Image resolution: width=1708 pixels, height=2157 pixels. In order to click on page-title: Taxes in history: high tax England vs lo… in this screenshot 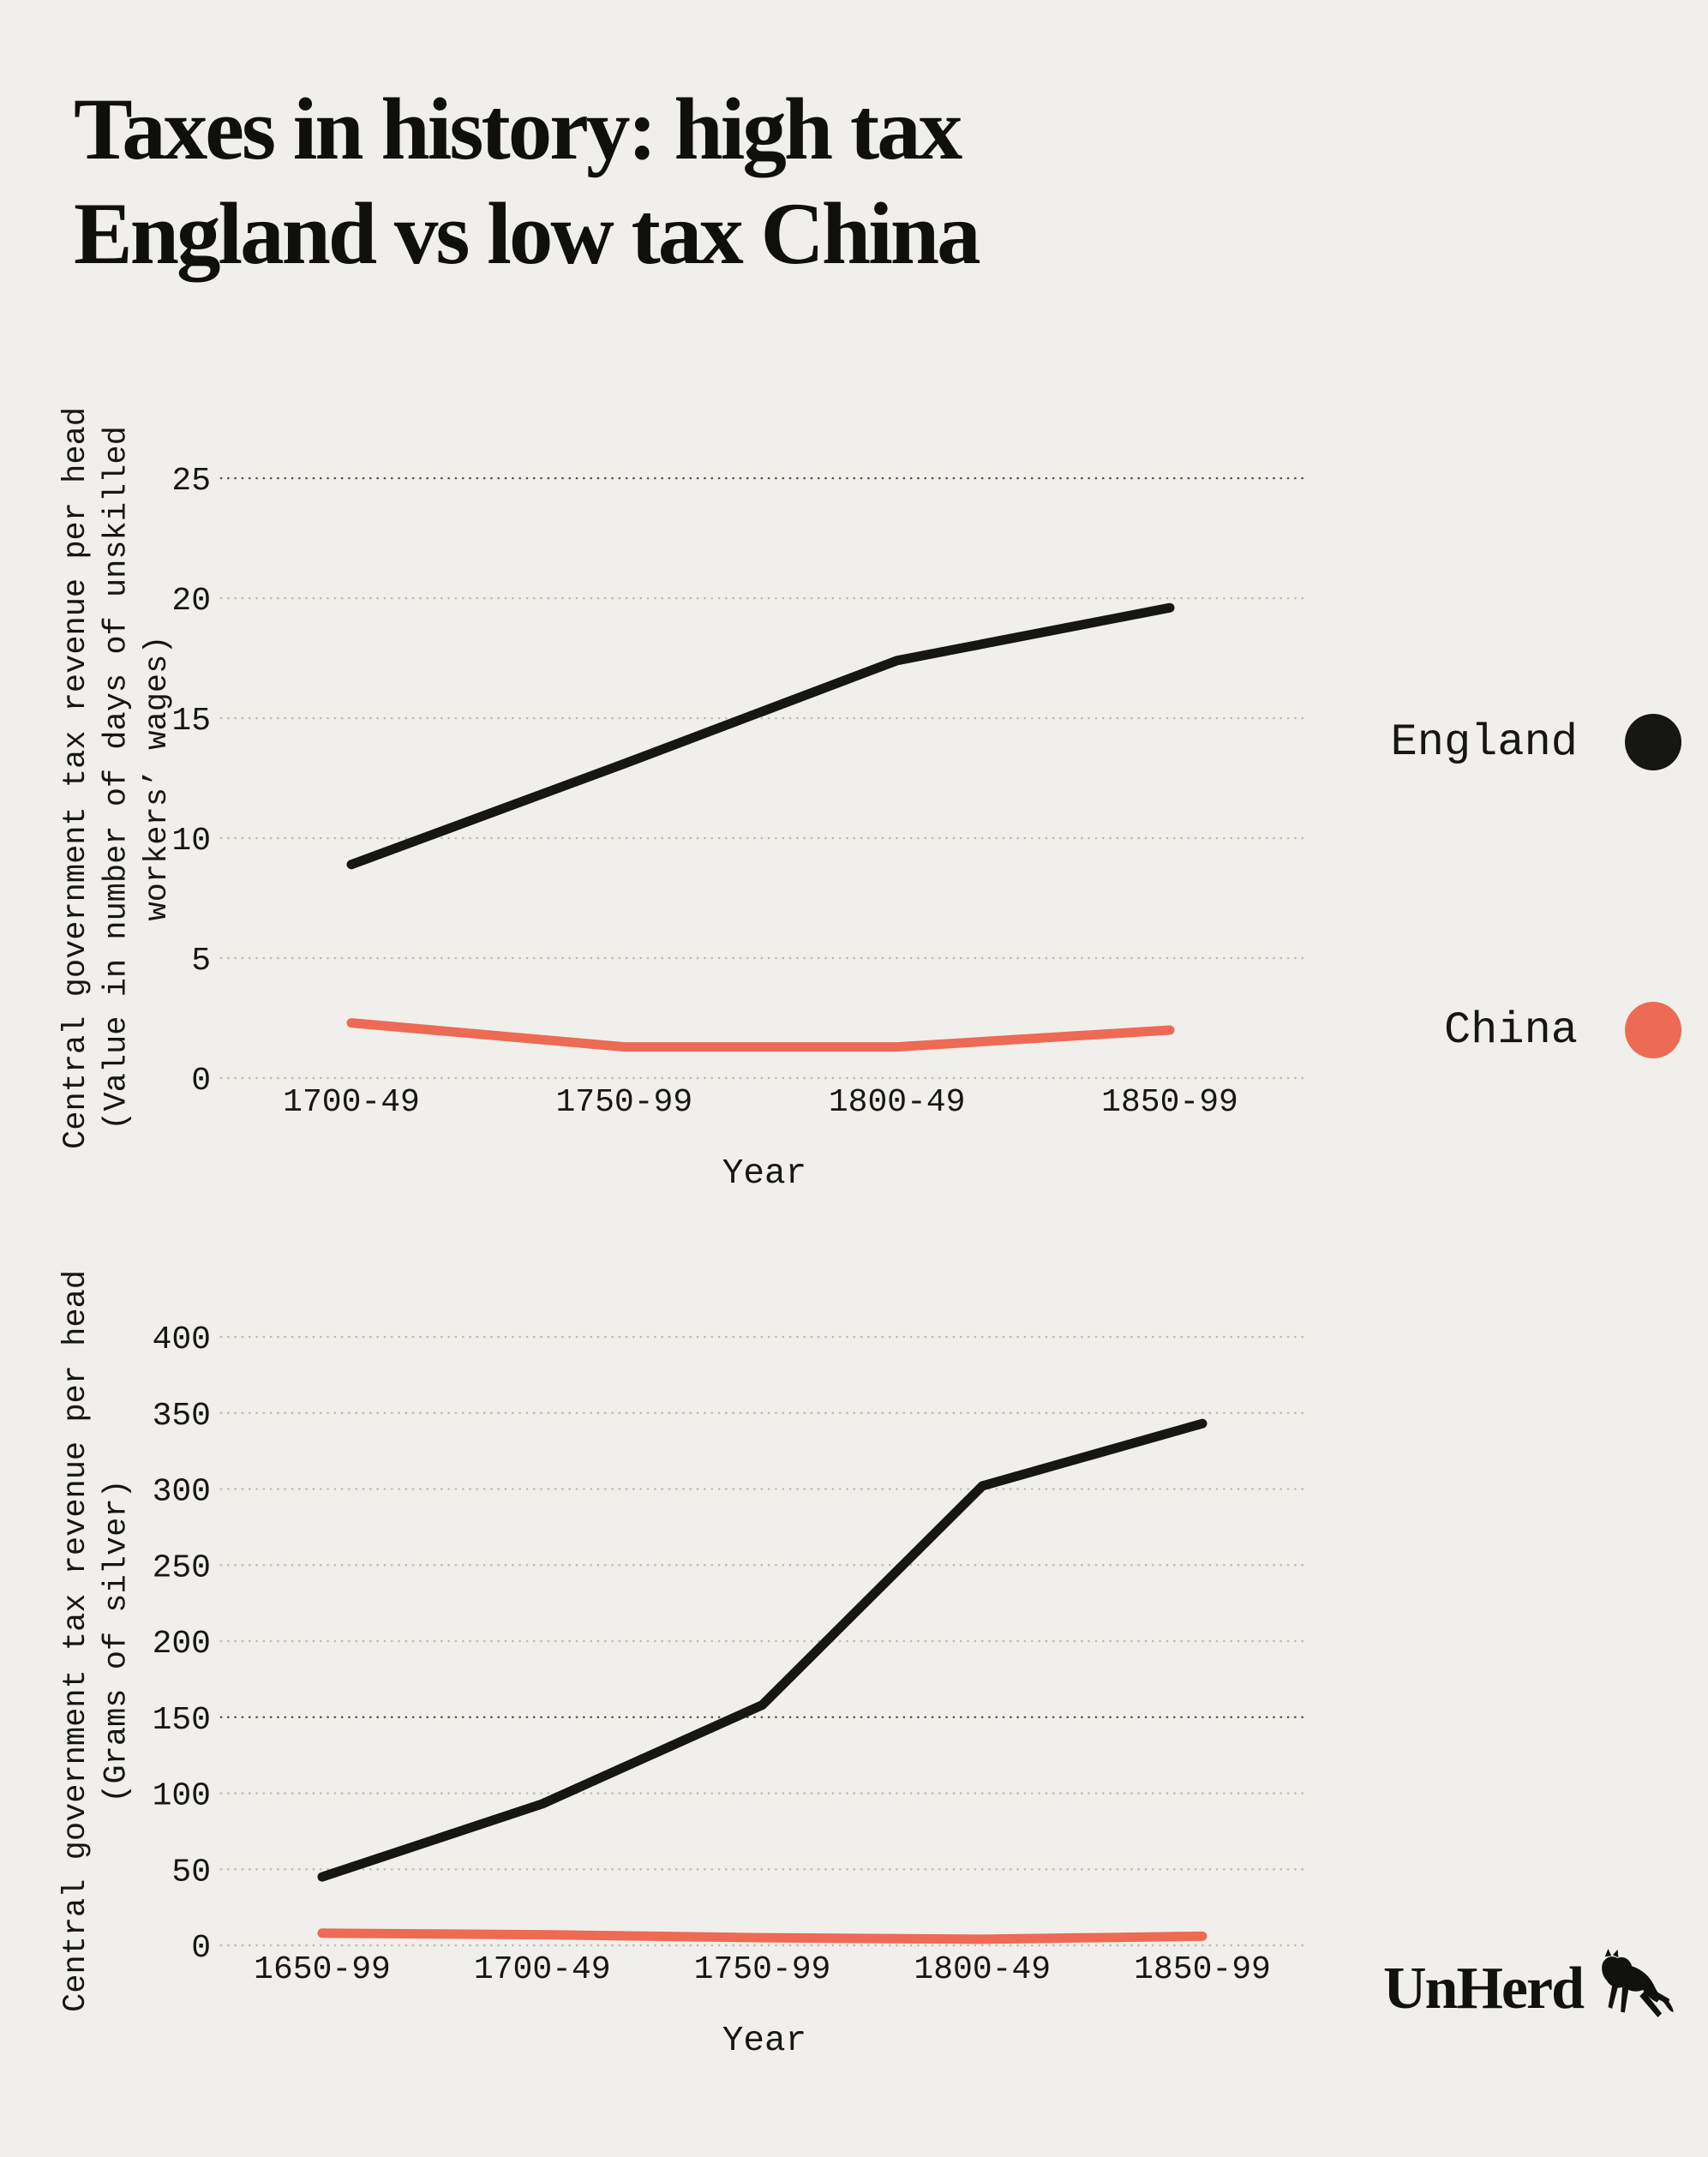, I will do `click(527, 182)`.